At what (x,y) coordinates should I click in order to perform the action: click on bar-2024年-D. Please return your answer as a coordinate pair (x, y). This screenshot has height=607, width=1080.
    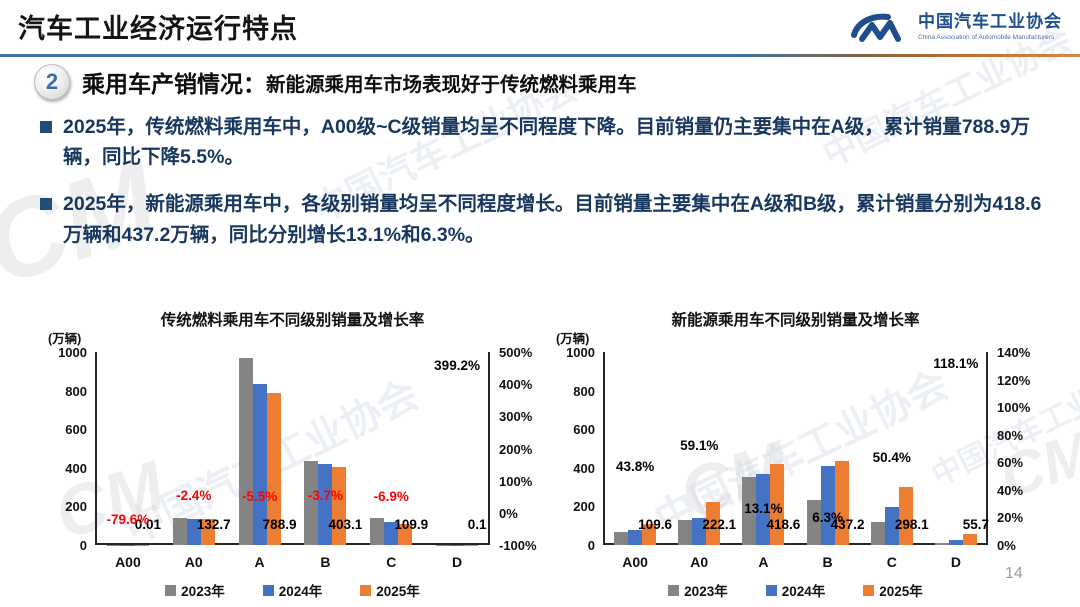
    Looking at the image, I should click on (457, 544).